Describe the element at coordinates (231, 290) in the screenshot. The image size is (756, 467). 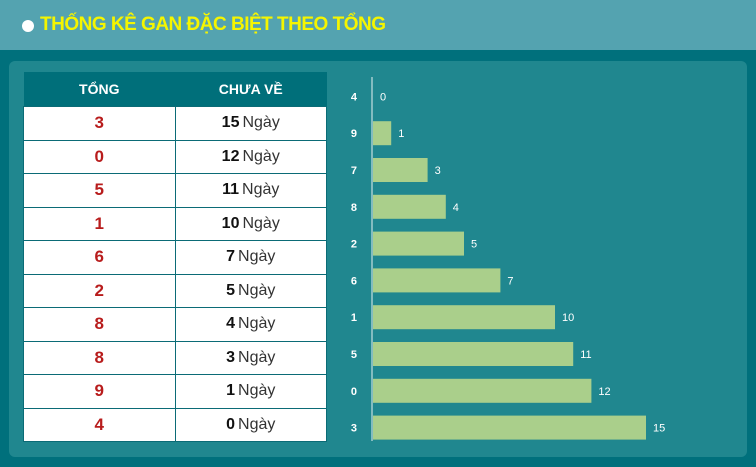
I see `days-count: 5` at that location.